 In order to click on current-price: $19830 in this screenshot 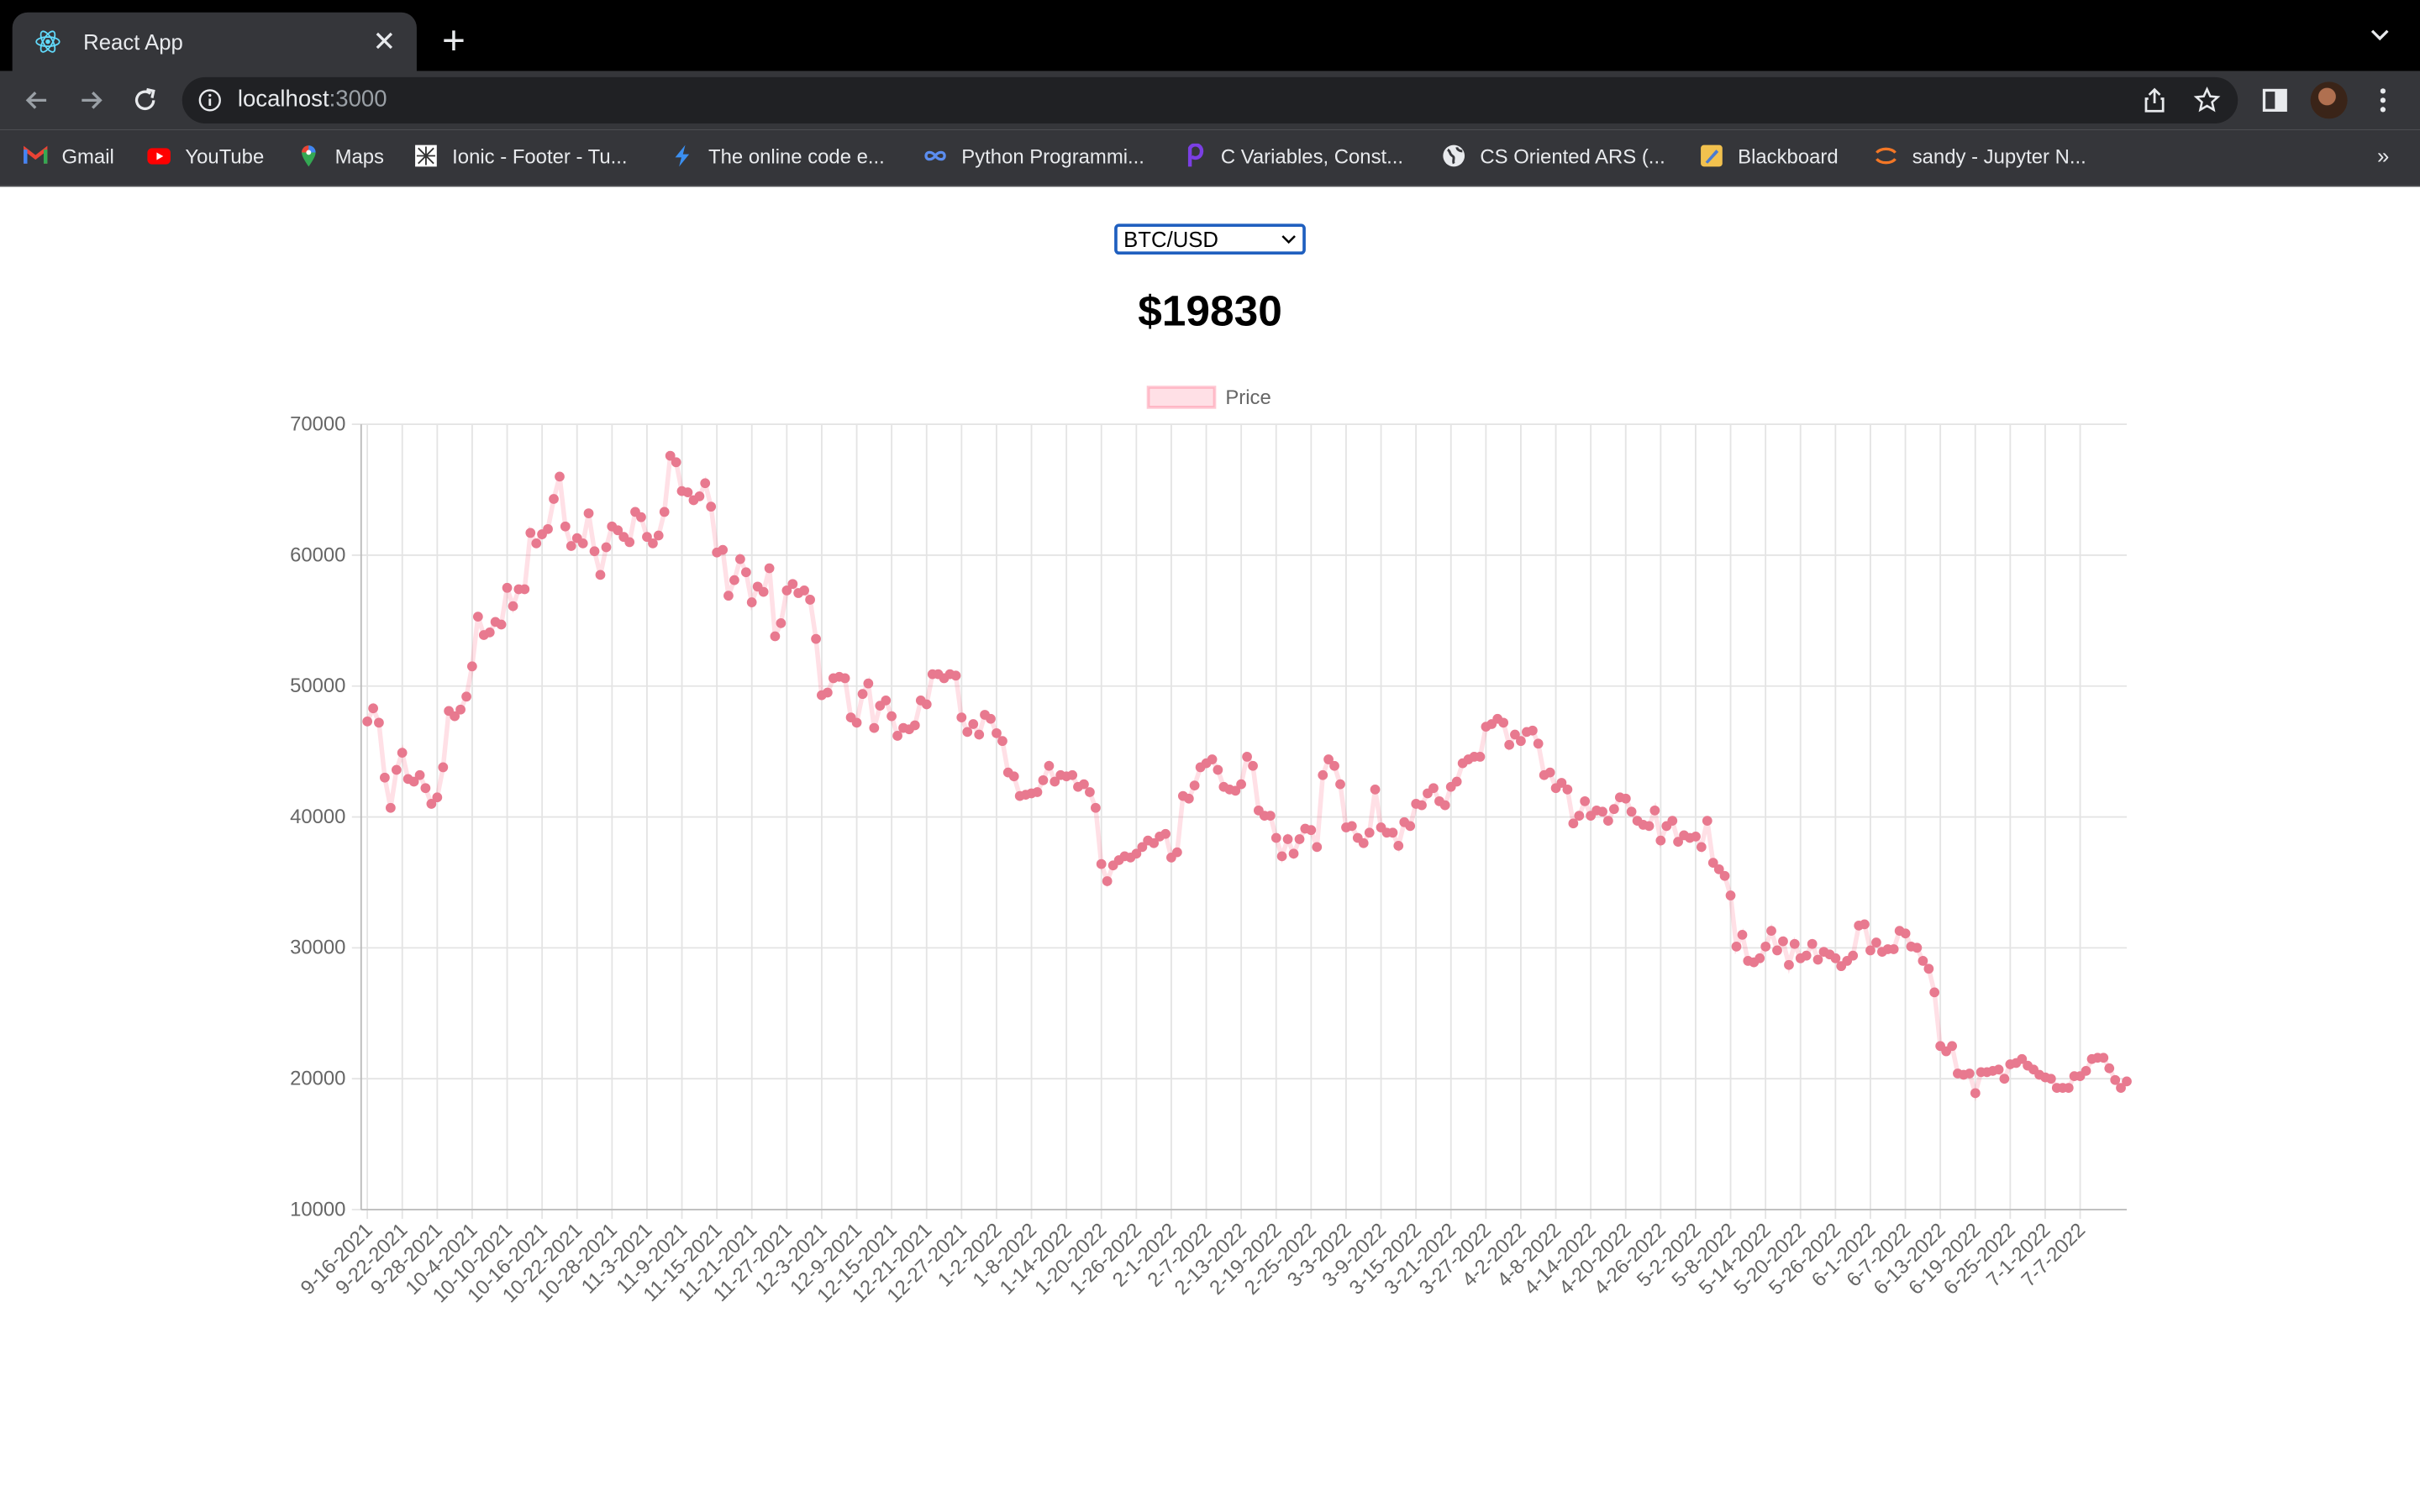, I will do `click(1210, 310)`.